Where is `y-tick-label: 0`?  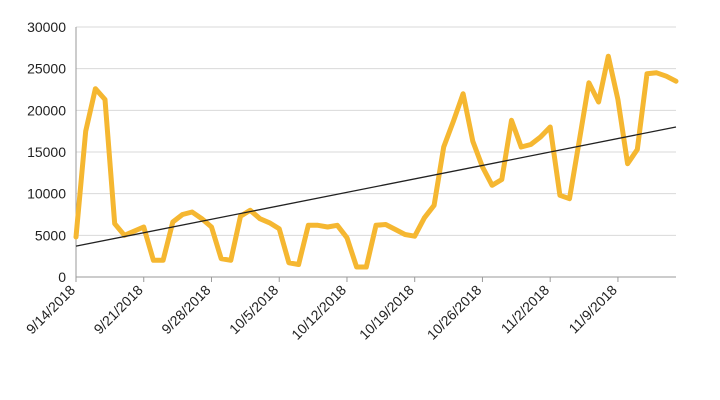 y-tick-label: 0 is located at coordinates (62, 277).